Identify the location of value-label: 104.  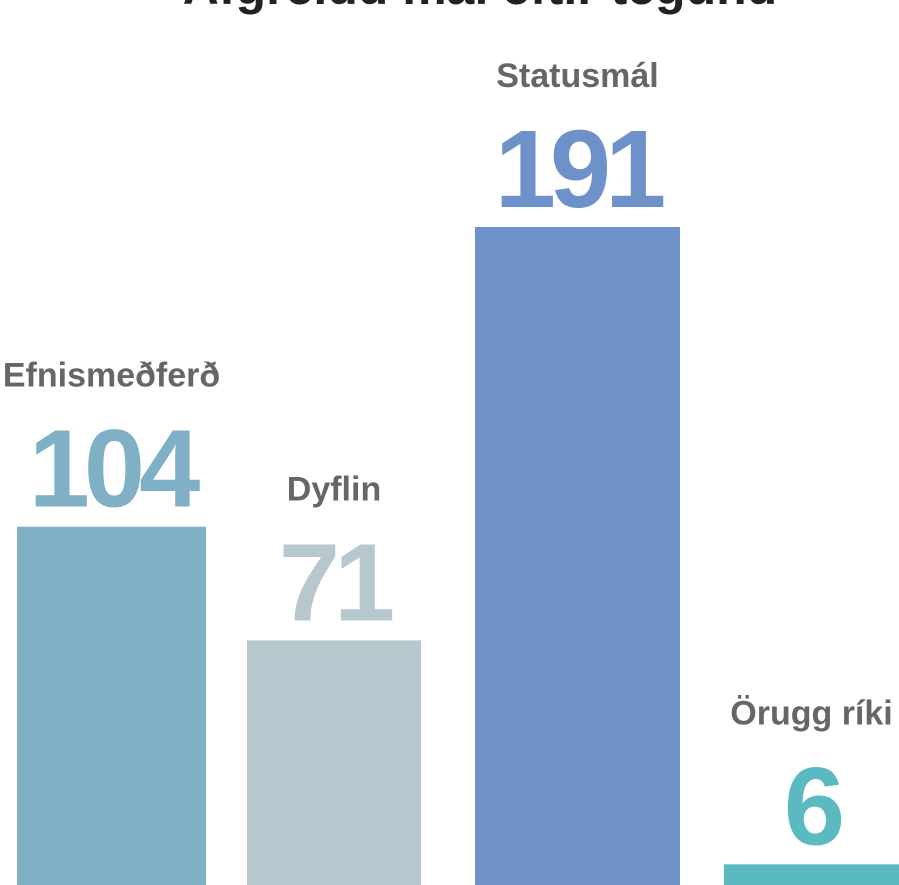
(114, 469).